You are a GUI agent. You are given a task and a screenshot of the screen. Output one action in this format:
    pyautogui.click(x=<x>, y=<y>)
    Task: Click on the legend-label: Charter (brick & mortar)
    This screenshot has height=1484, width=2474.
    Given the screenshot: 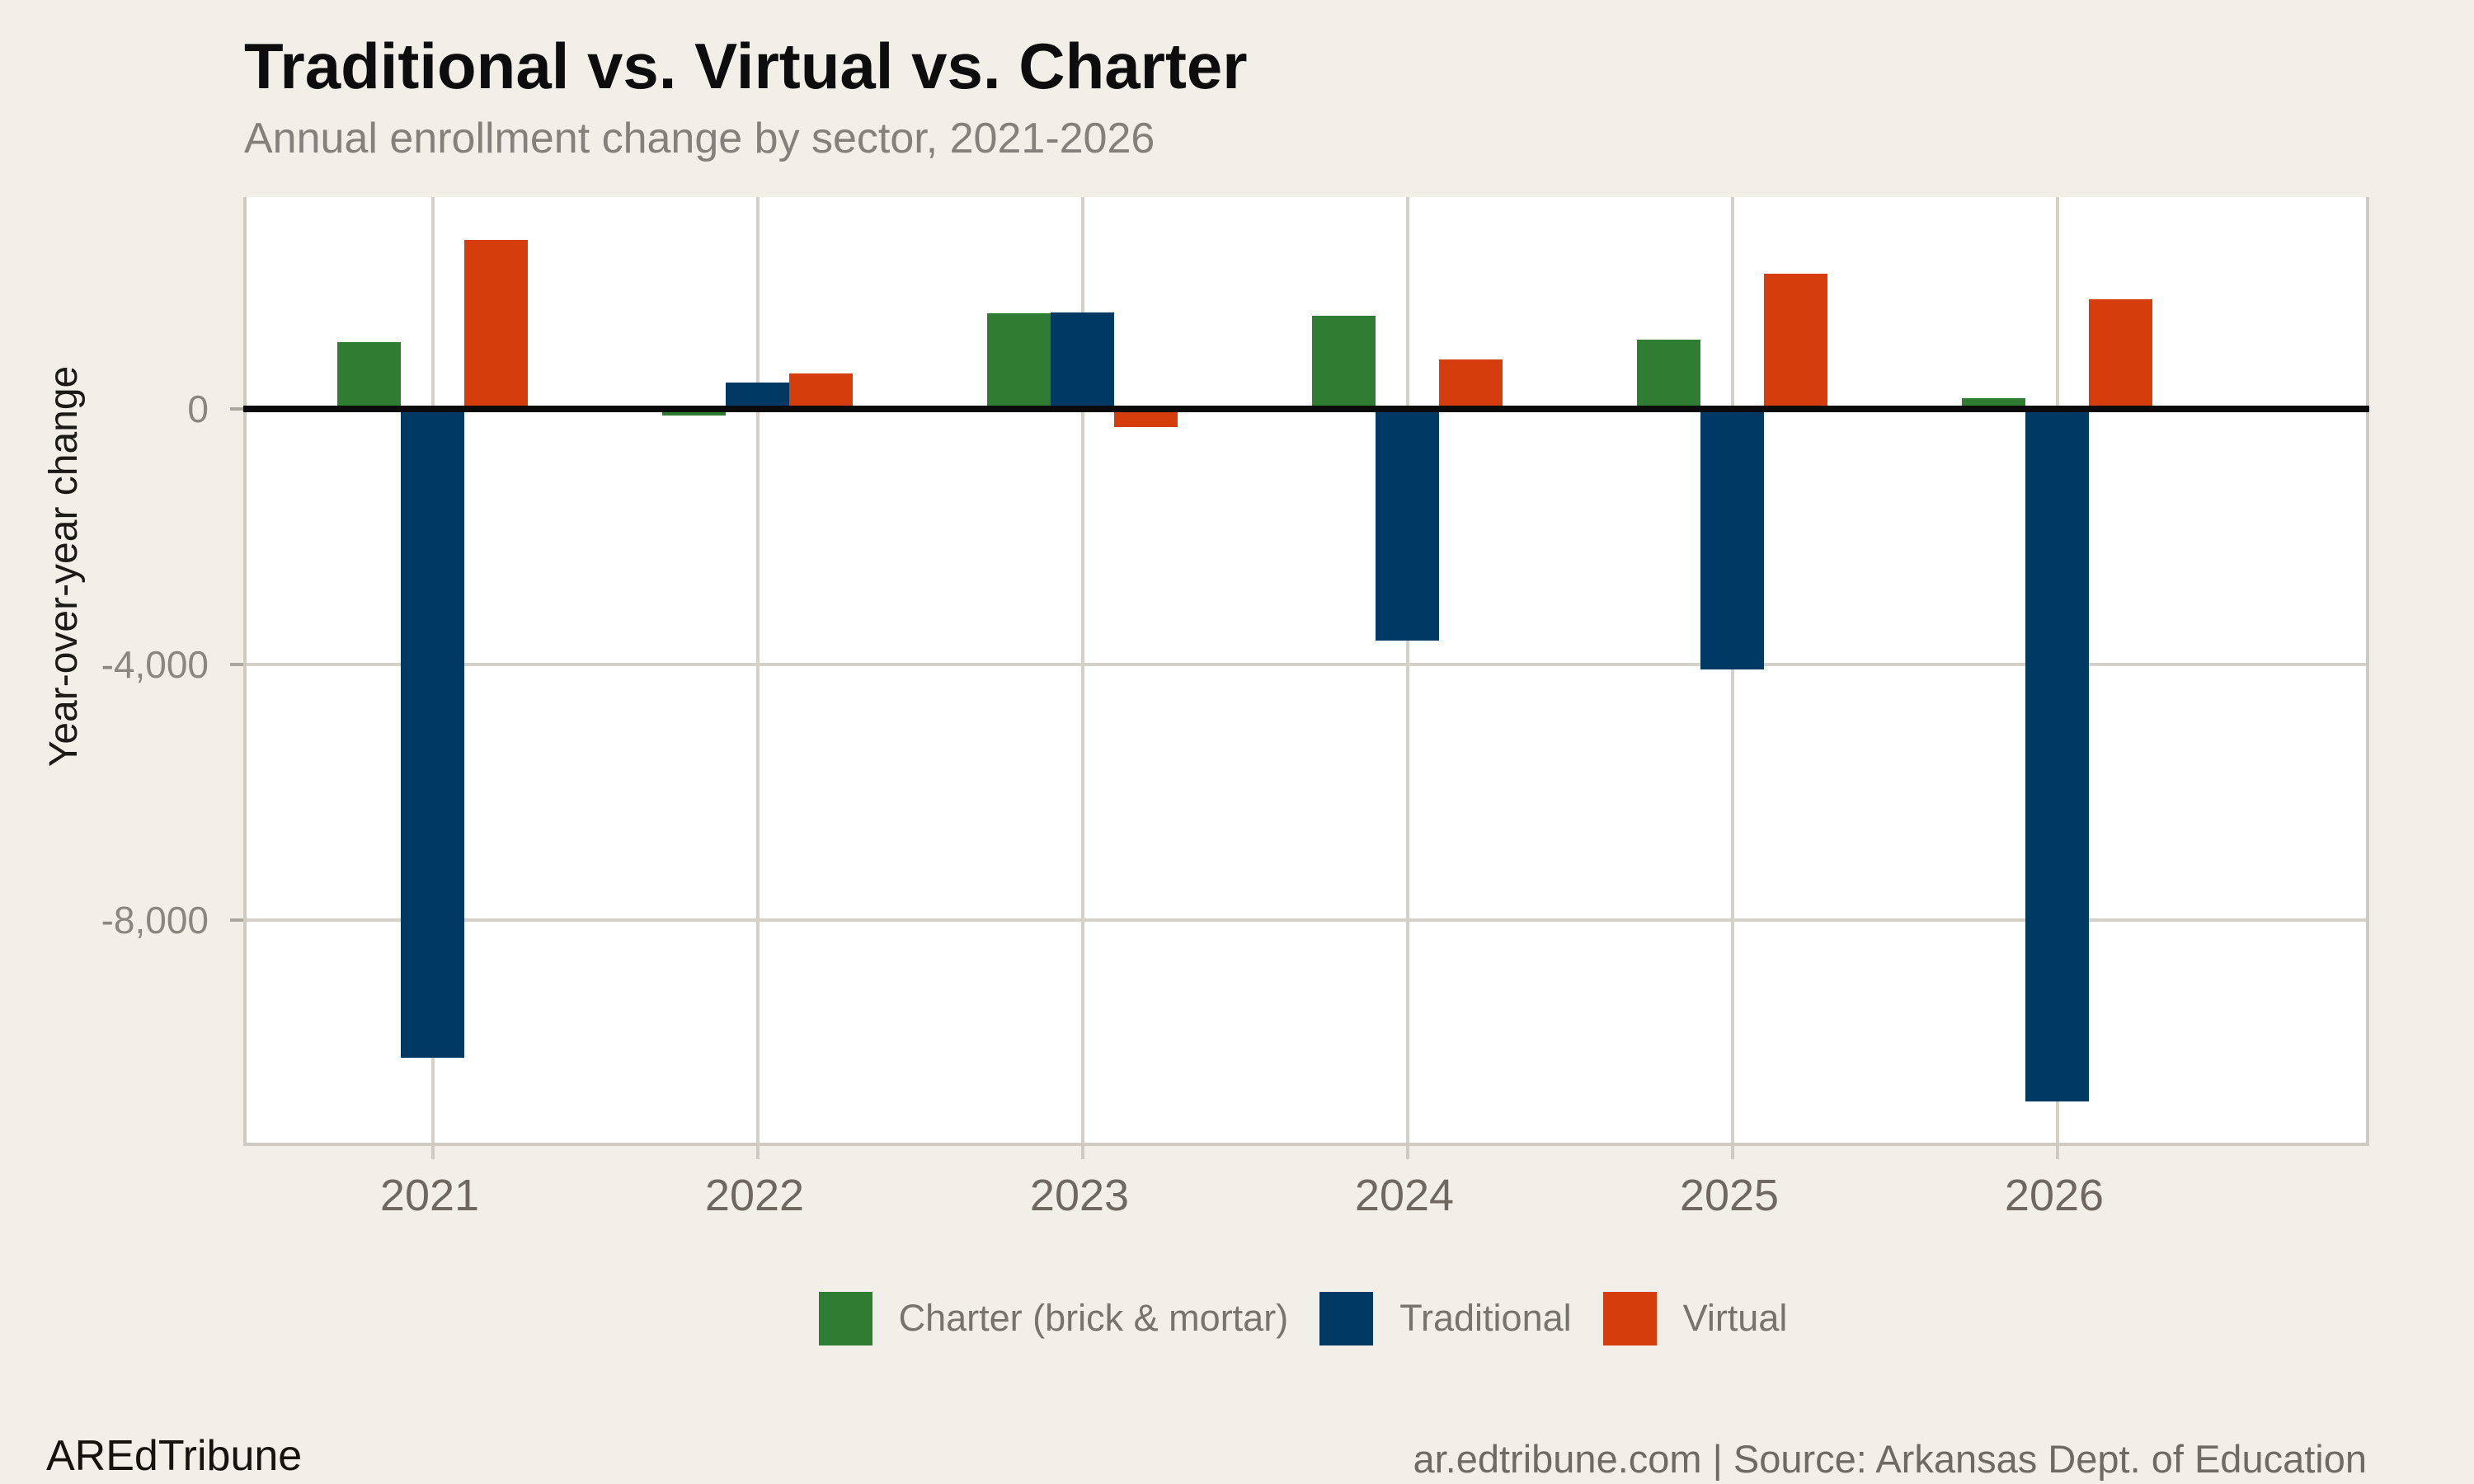 What is the action you would take?
    pyautogui.click(x=1093, y=1318)
    